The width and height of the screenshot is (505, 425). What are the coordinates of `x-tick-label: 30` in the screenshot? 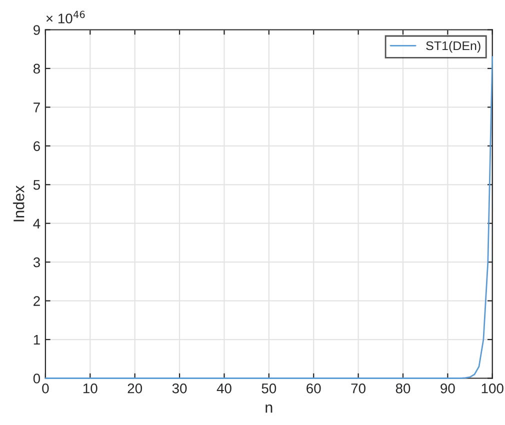 It's located at (179, 388).